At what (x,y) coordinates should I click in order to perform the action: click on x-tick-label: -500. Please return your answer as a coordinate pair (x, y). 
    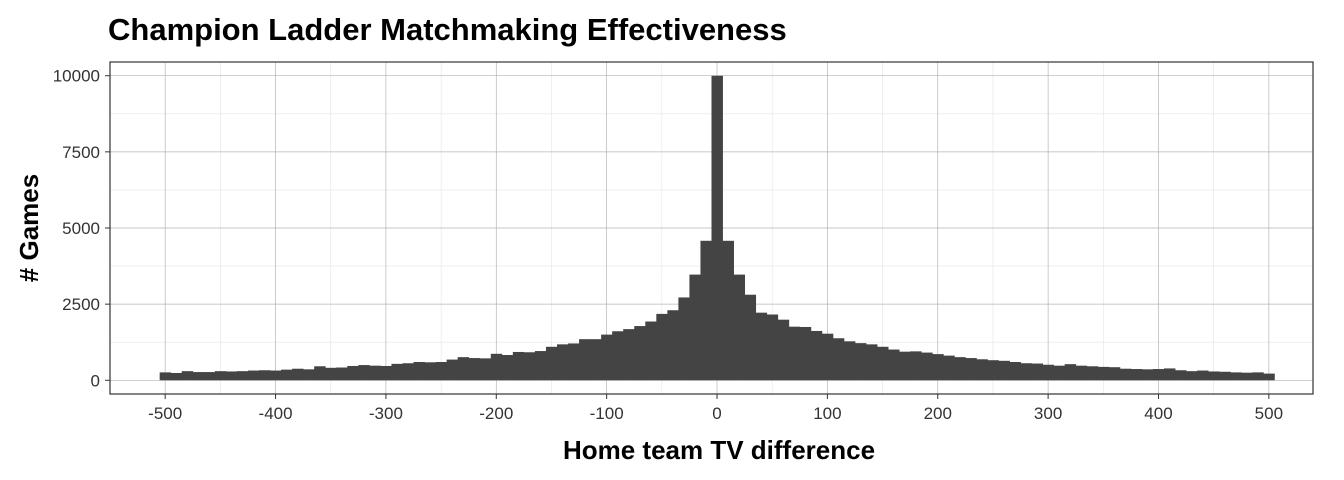
    Looking at the image, I should click on (165, 413).